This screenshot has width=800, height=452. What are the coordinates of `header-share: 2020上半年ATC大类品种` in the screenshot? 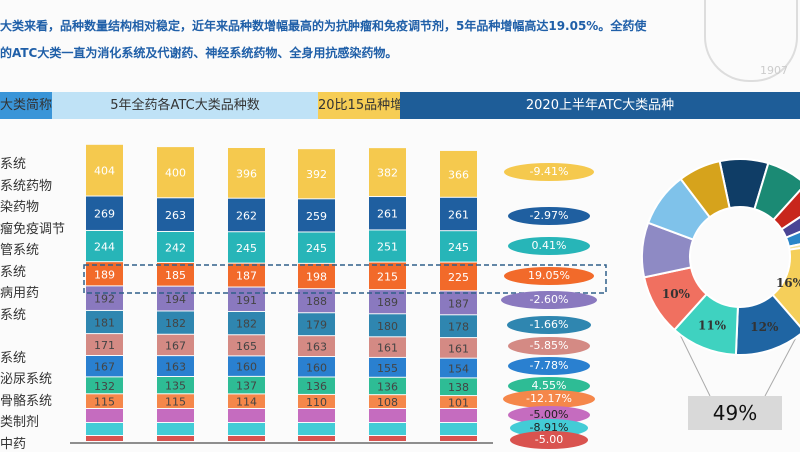 It's located at (600, 105).